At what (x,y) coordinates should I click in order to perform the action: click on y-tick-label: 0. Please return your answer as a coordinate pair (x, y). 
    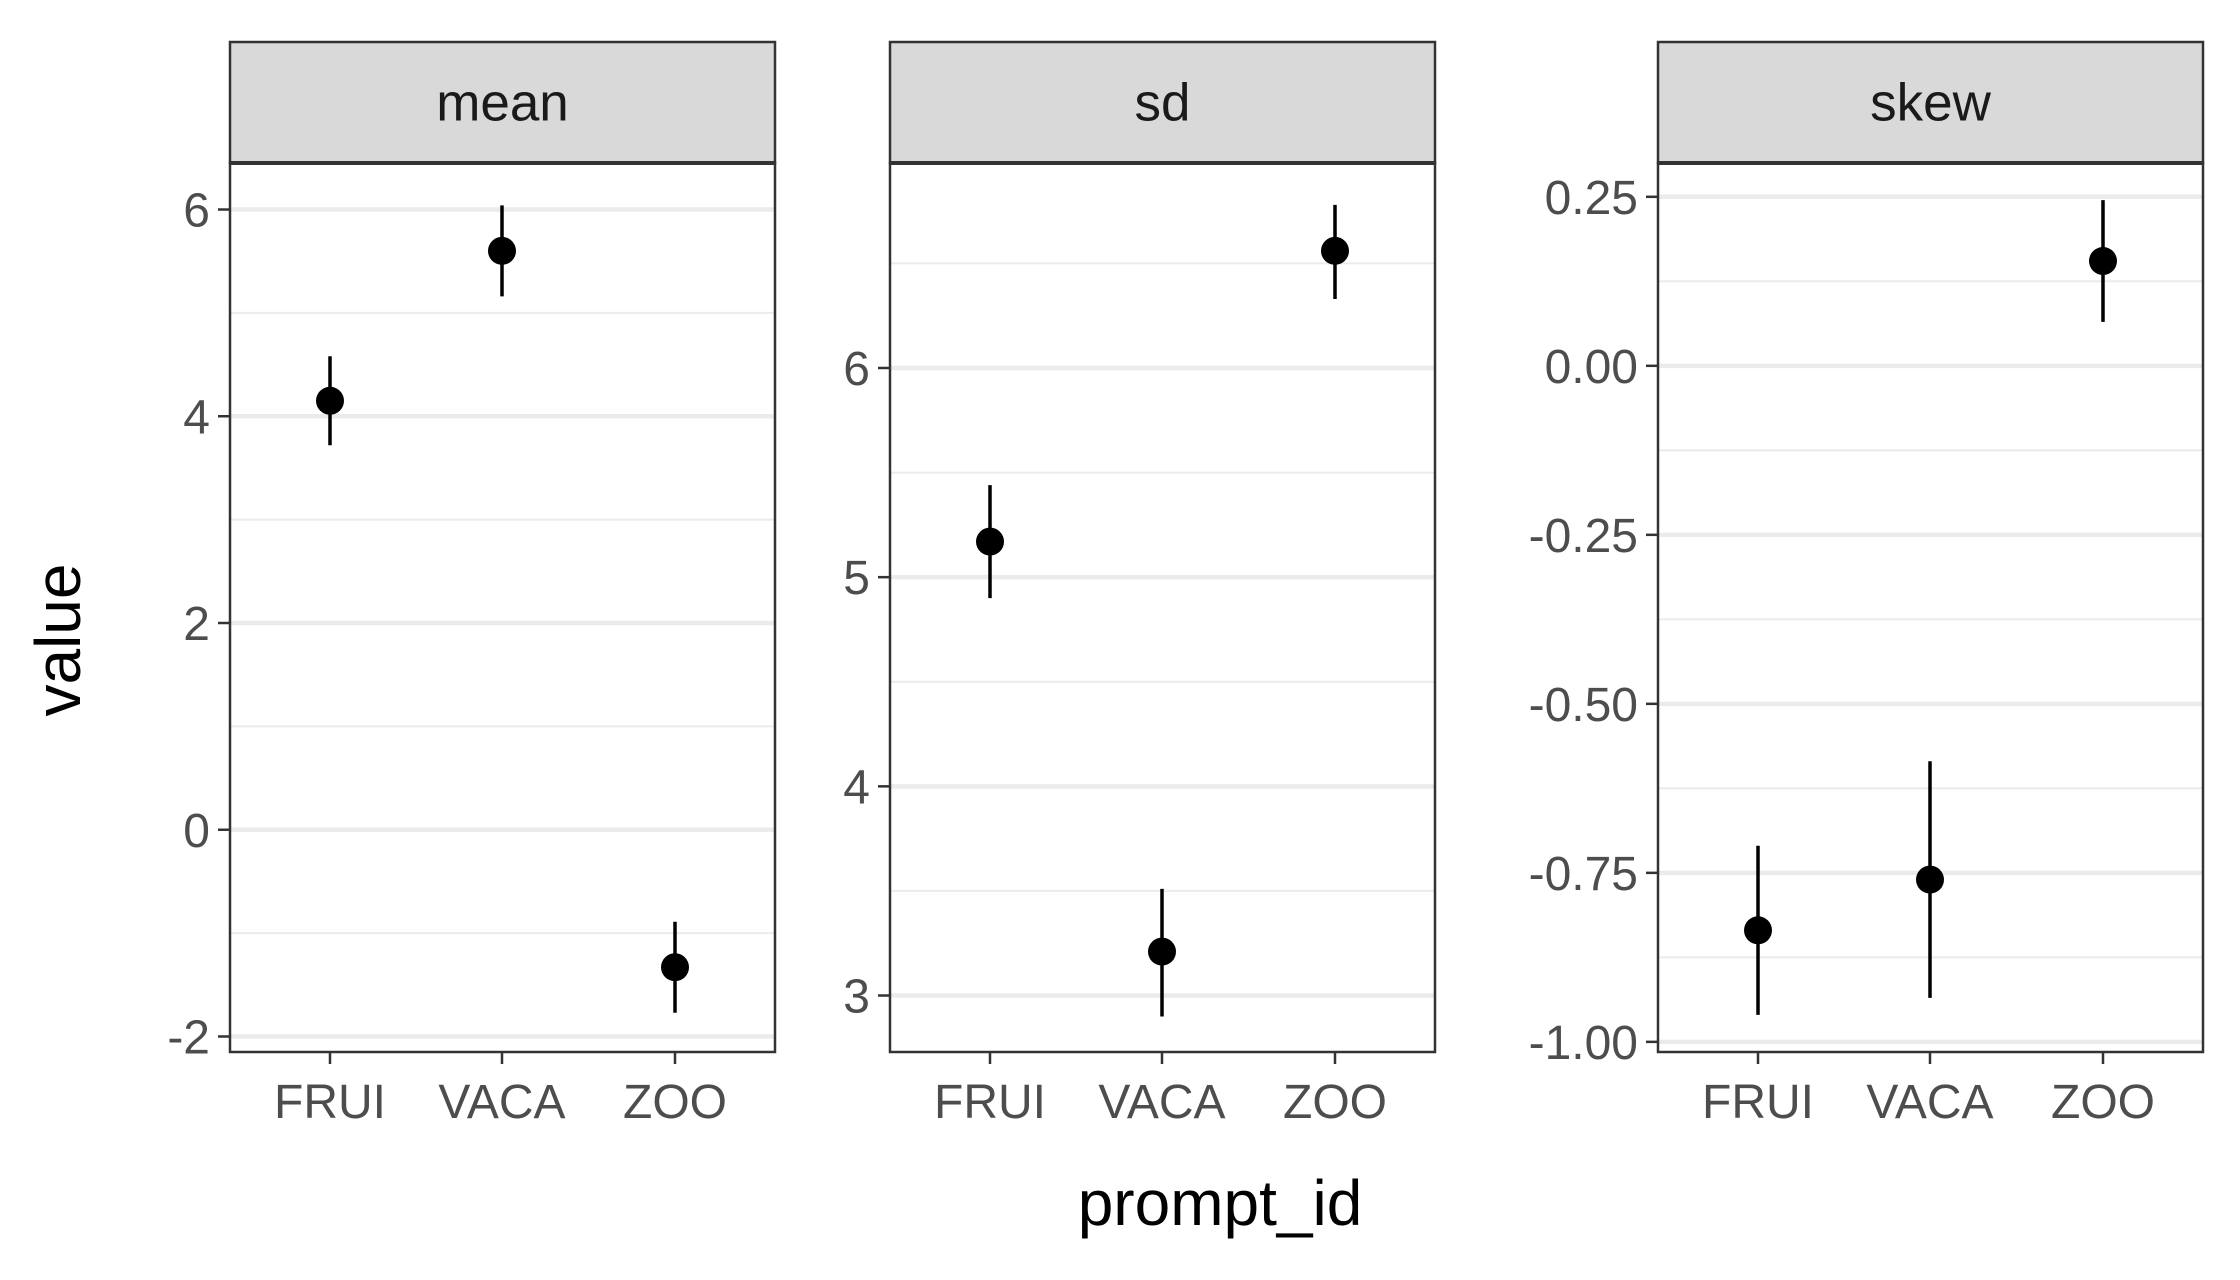
    Looking at the image, I should click on (196, 831).